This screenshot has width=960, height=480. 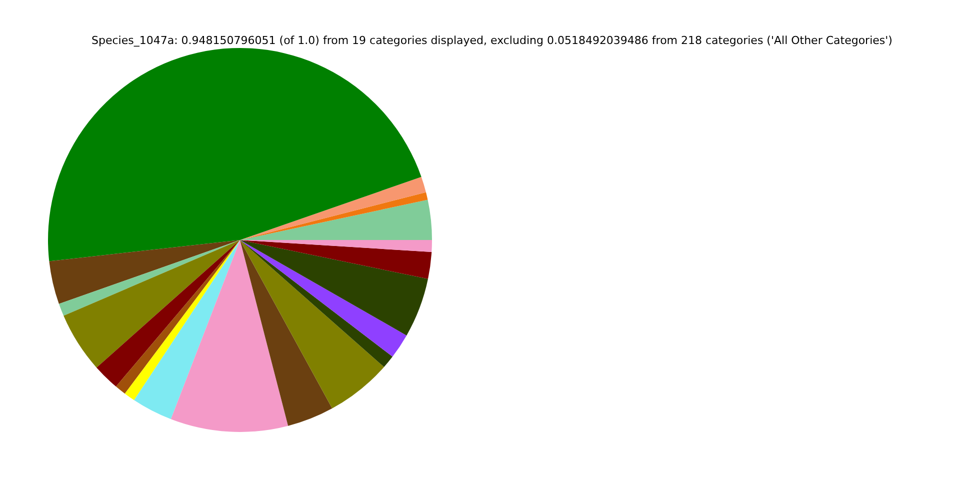 What do you see at coordinates (492, 40) in the screenshot?
I see `text: Species_1047a: 0.948150796051 (of 1.0) from 19 categories displayed, excluding 0.0518492039486 from 218 categories ('All Other Categories')` at bounding box center [492, 40].